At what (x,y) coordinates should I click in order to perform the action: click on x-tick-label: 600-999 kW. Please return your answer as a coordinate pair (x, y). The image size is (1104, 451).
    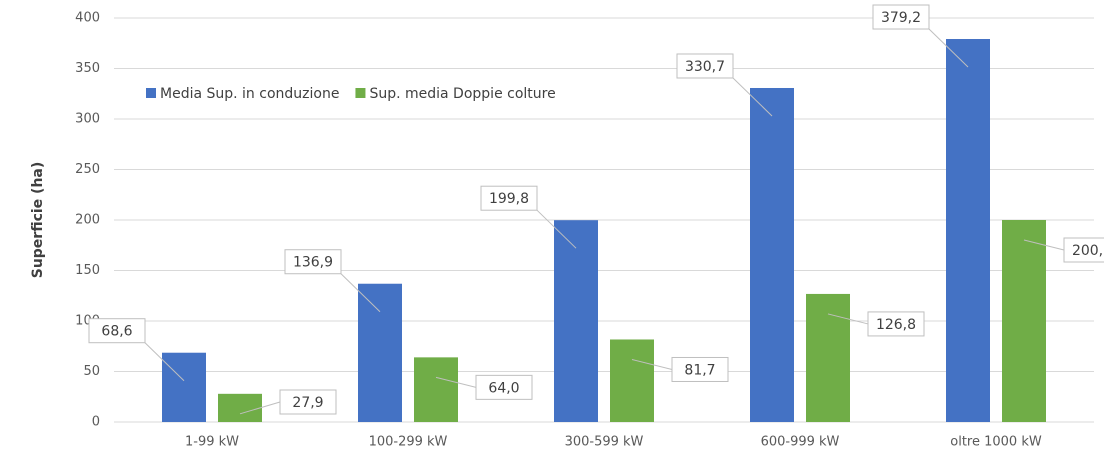
    Looking at the image, I should click on (800, 442).